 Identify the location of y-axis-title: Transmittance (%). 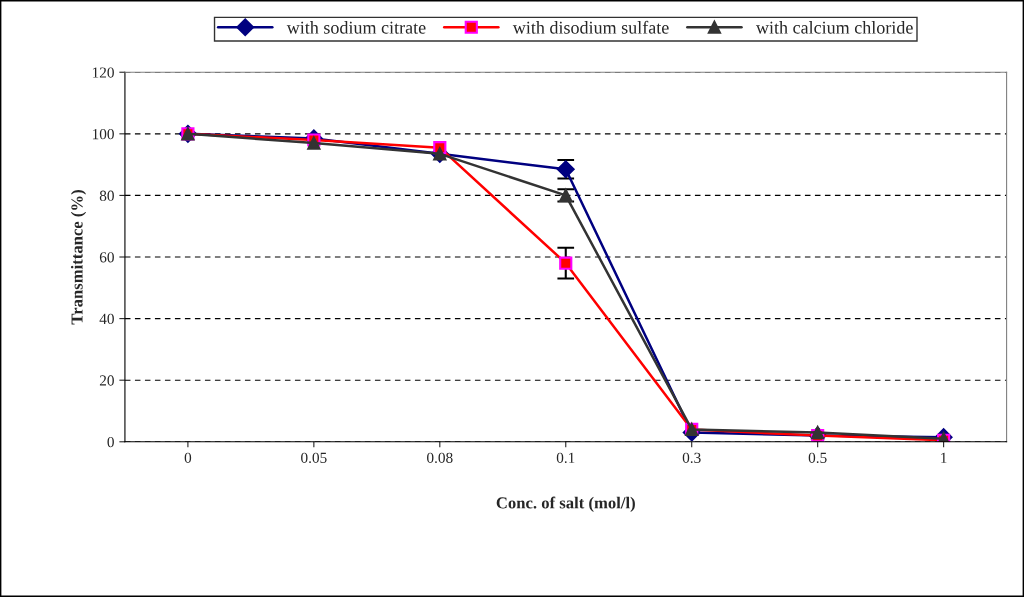
(78, 257).